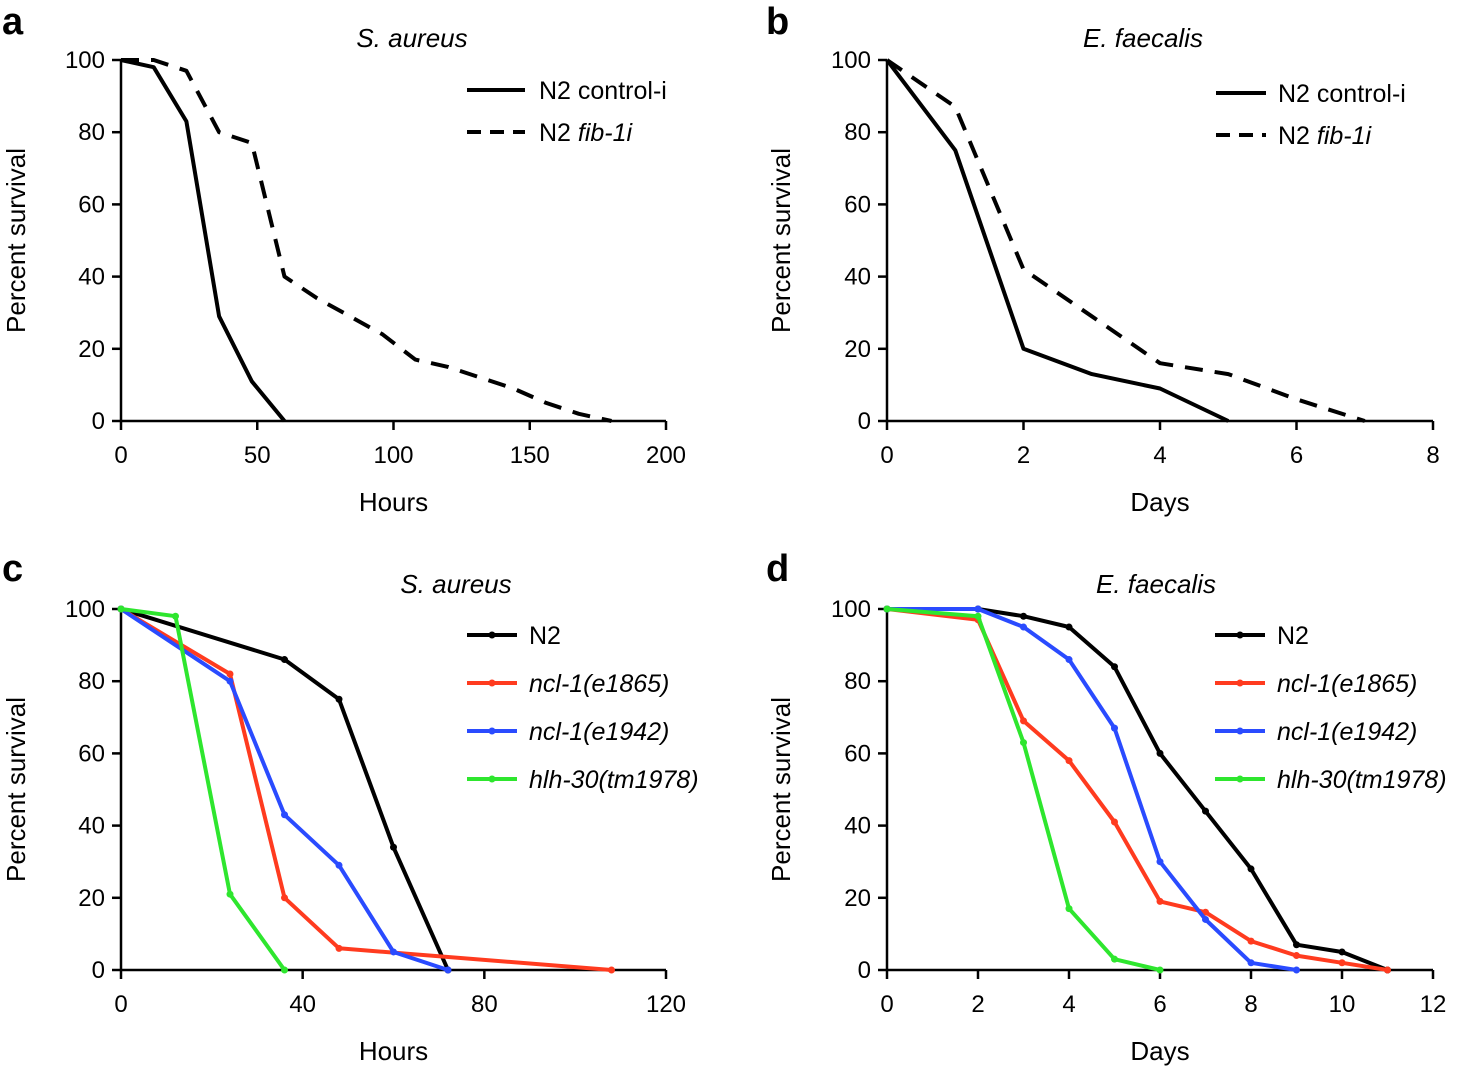 This screenshot has height=1067, width=1472. What do you see at coordinates (13, 22) in the screenshot?
I see `panel-letter: a` at bounding box center [13, 22].